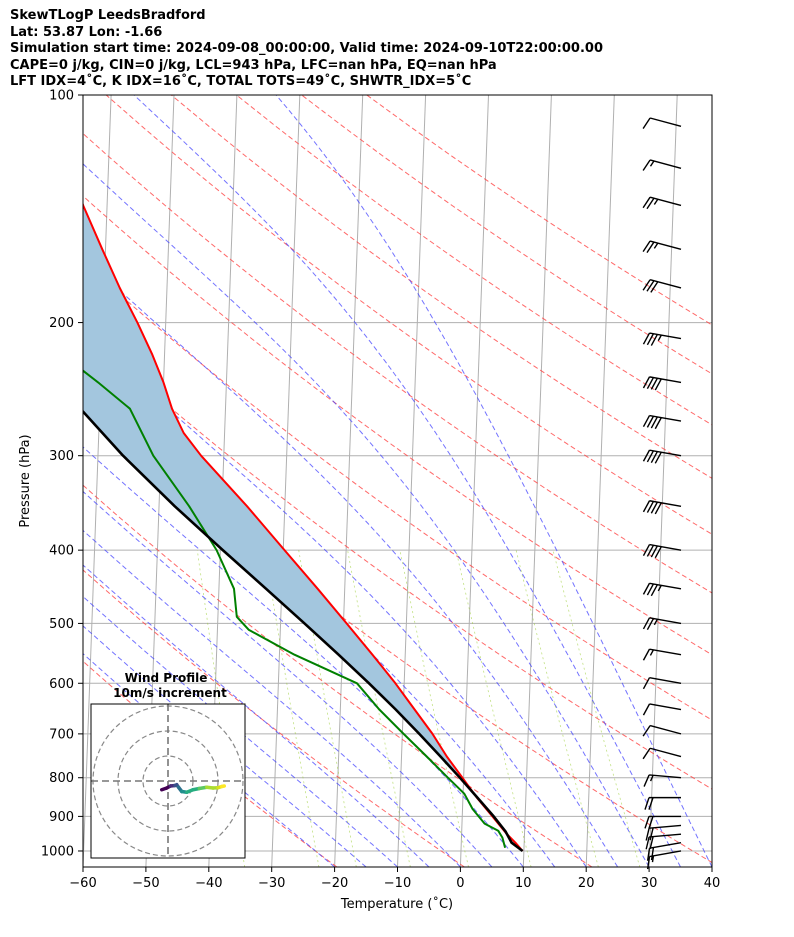 The width and height of the screenshot is (794, 937). What do you see at coordinates (334, 883) in the screenshot?
I see `x-tick-label: −20` at bounding box center [334, 883].